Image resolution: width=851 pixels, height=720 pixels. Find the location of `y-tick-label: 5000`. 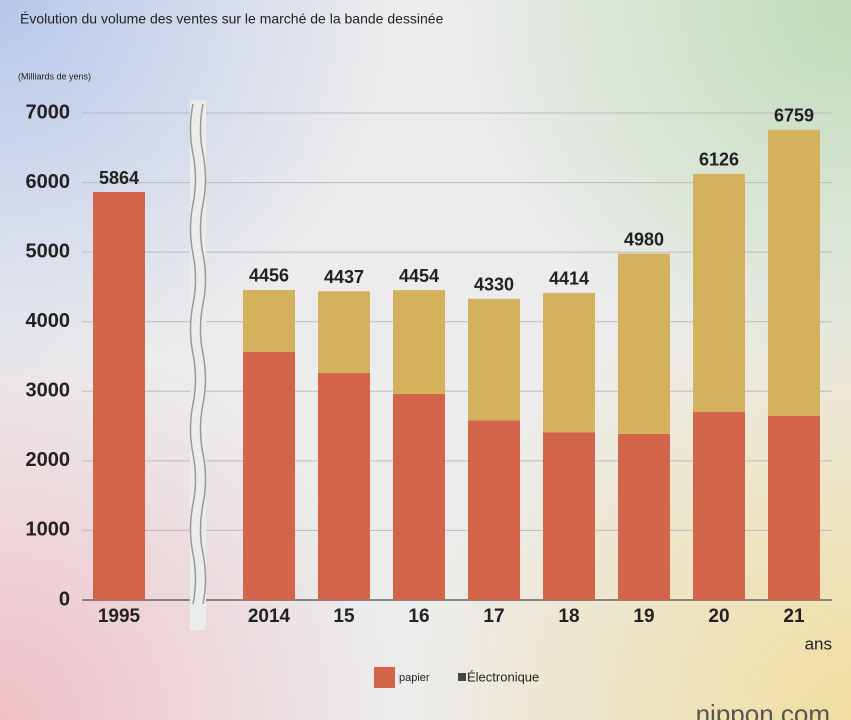

y-tick-label: 5000 is located at coordinates (48, 251).